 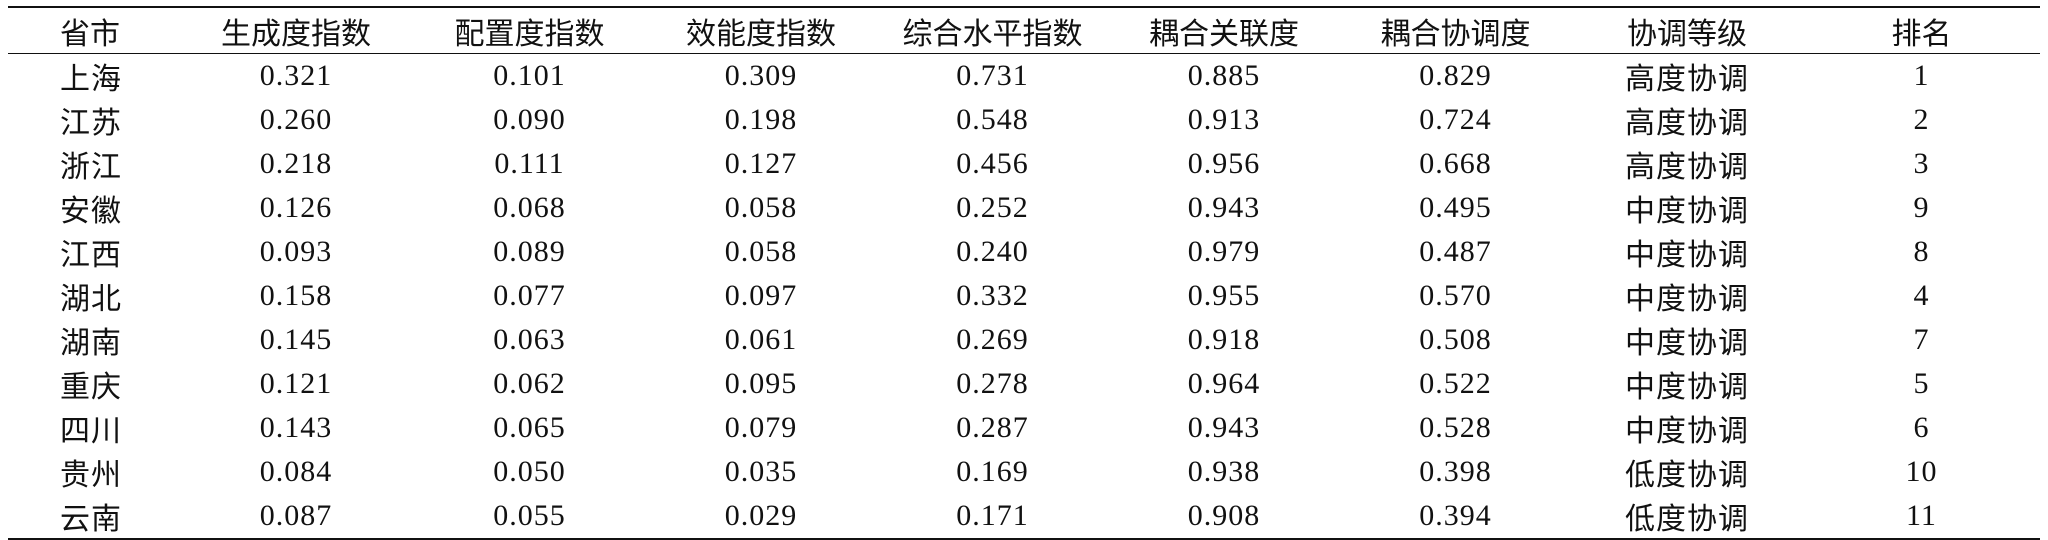 I want to click on table-cell: 浙江, so click(x=91, y=167).